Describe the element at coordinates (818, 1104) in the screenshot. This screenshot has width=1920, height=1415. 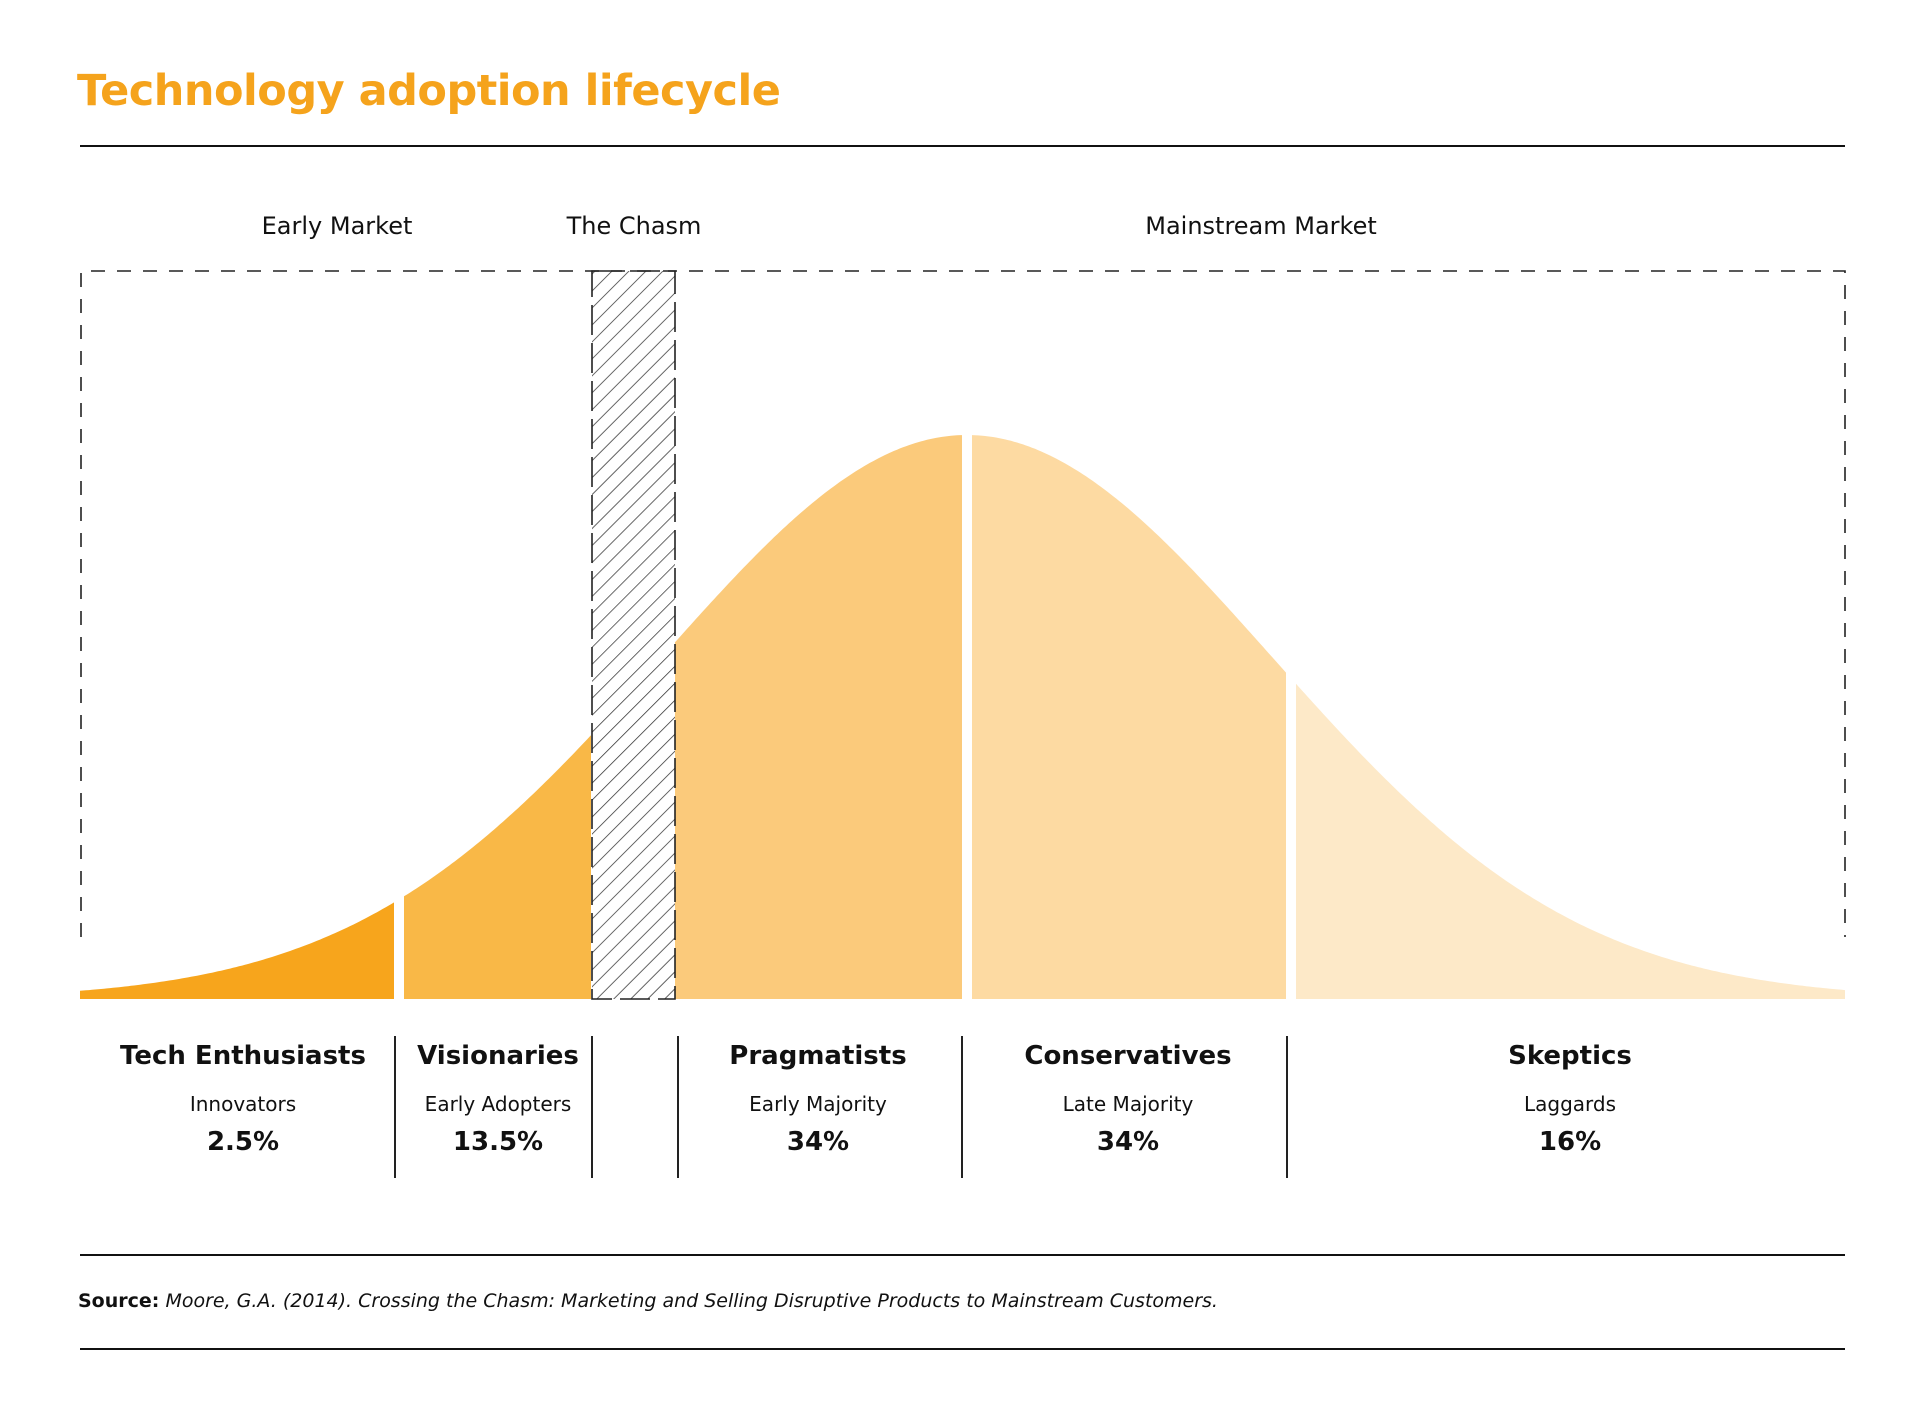
I see `segment-group: Early Majority` at that location.